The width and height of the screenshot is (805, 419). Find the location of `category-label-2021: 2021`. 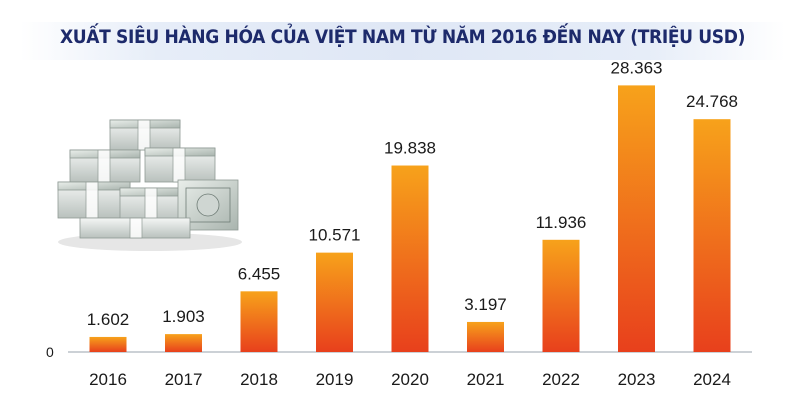

category-label-2021: 2021 is located at coordinates (486, 379).